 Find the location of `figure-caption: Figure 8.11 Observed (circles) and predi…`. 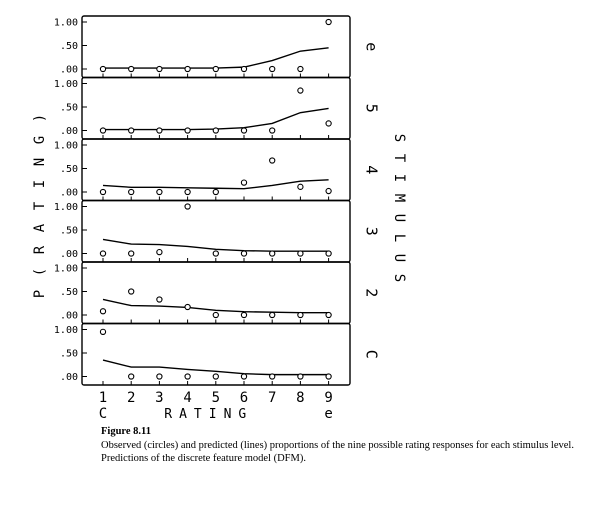

figure-caption: Figure 8.11 Observed (circles) and predi… is located at coordinates (341, 445).